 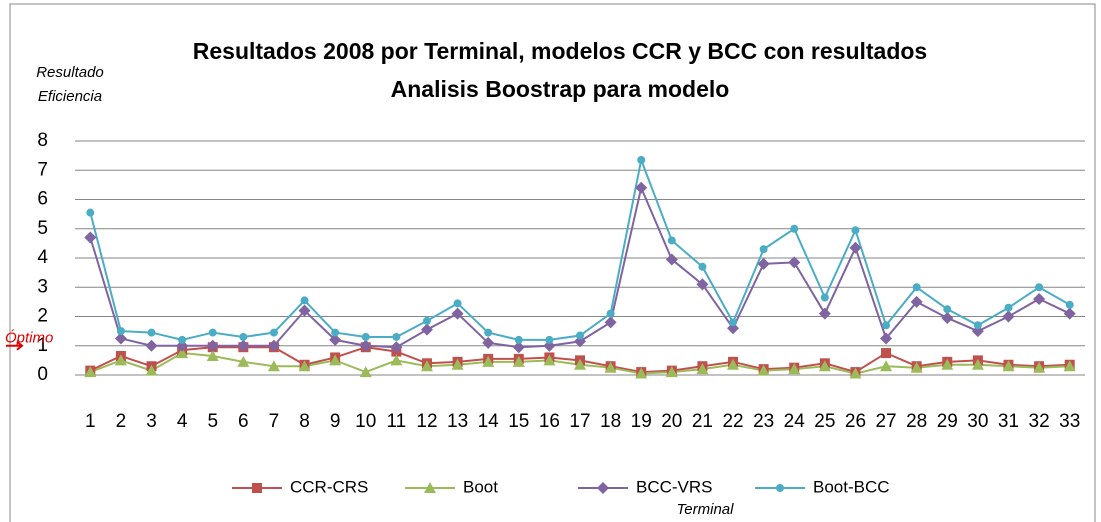 I want to click on chart-title: Analisis Boostrap para modelo, so click(x=560, y=89).